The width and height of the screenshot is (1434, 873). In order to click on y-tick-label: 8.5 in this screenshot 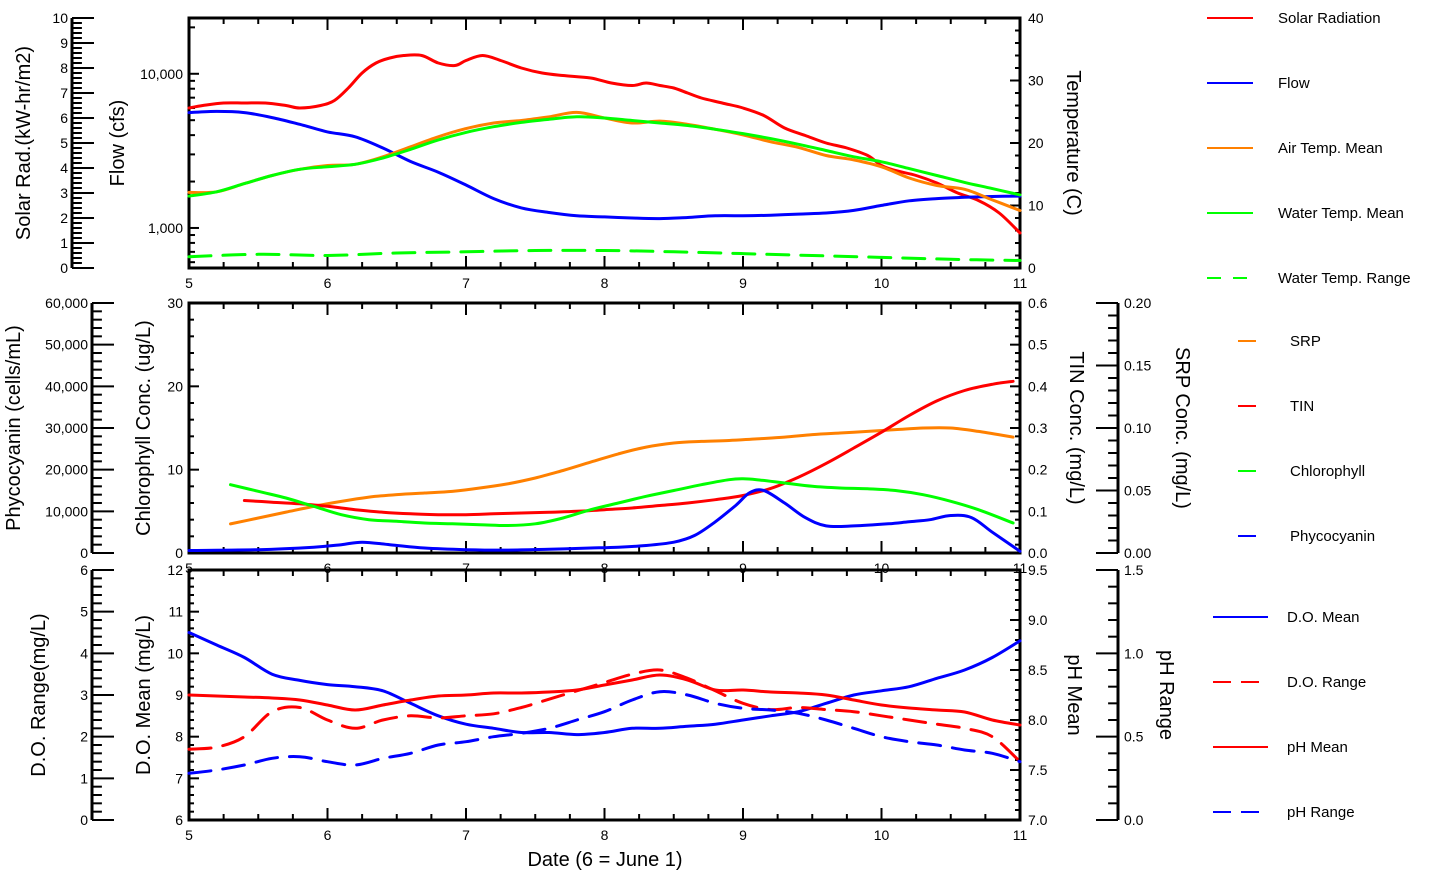, I will do `click(1038, 670)`.